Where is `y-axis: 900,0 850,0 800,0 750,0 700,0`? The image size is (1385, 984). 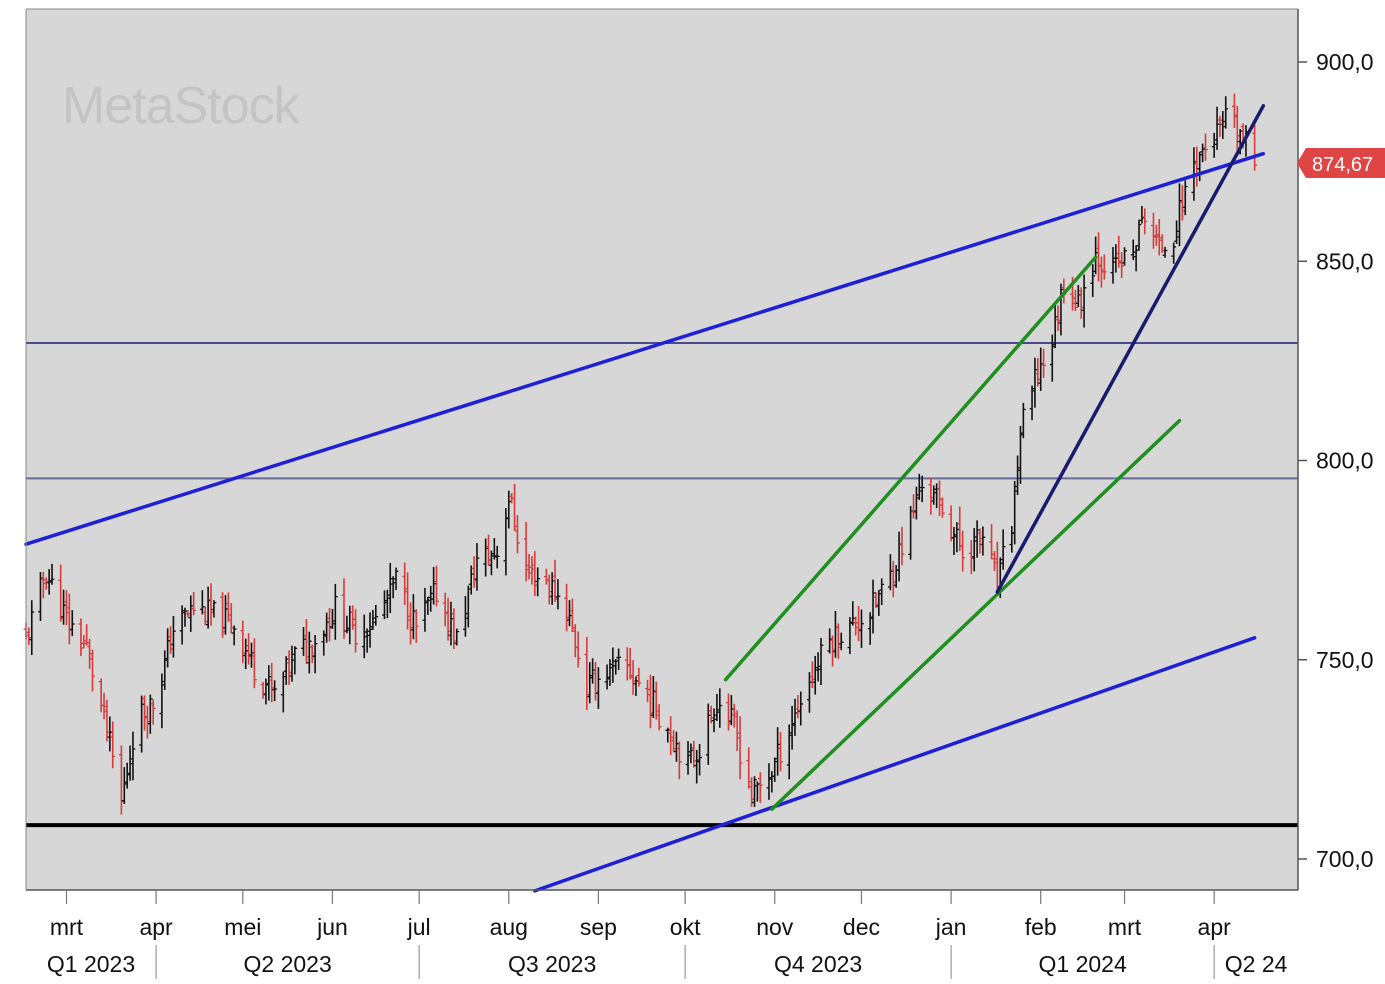
y-axis: 900,0 850,0 800,0 750,0 700,0 is located at coordinates (1335, 449).